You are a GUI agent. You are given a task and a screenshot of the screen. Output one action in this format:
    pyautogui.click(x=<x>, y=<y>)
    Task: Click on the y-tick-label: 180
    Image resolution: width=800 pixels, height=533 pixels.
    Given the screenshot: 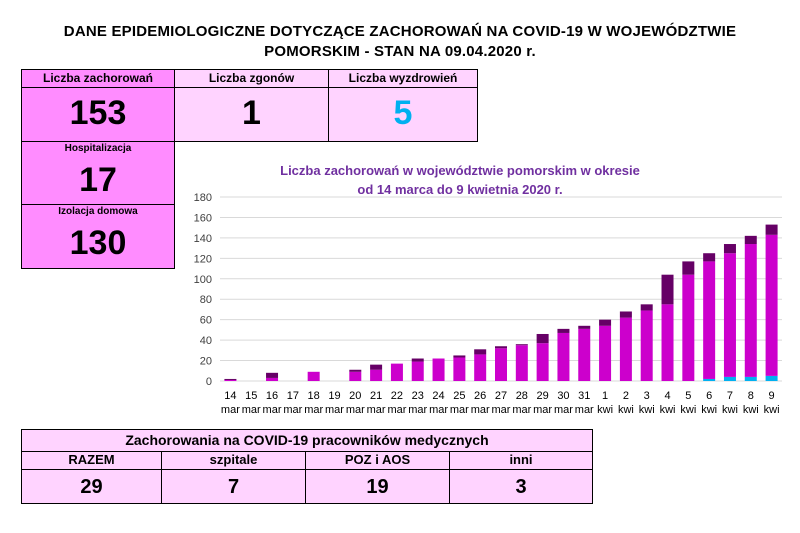 What is the action you would take?
    pyautogui.click(x=203, y=198)
    